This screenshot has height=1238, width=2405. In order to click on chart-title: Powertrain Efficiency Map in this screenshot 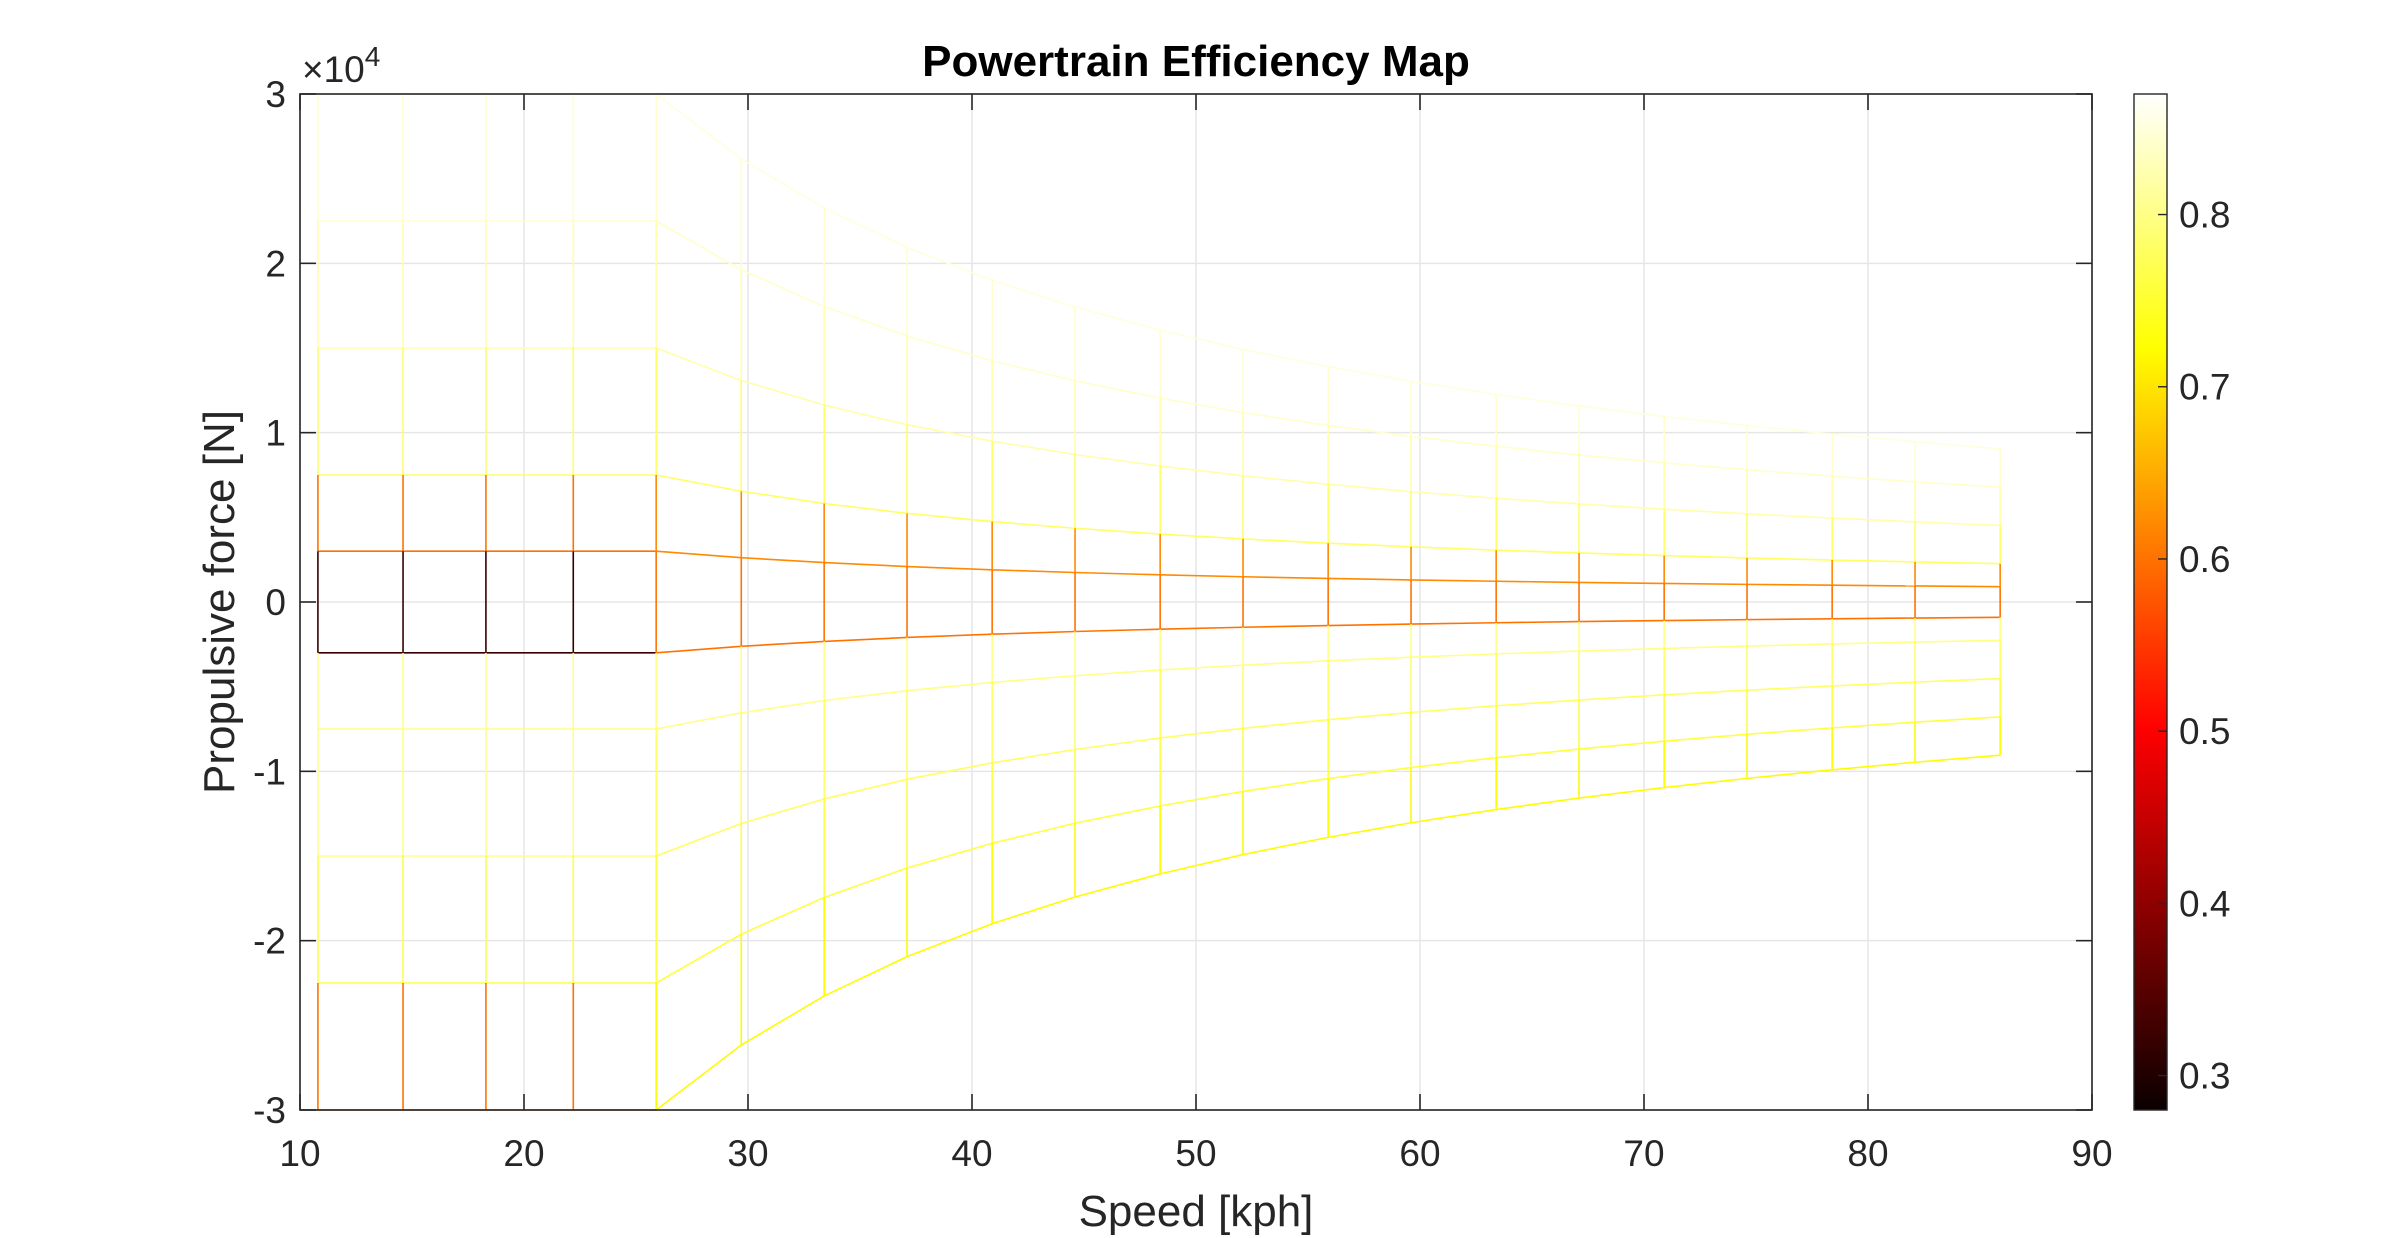, I will do `click(1196, 61)`.